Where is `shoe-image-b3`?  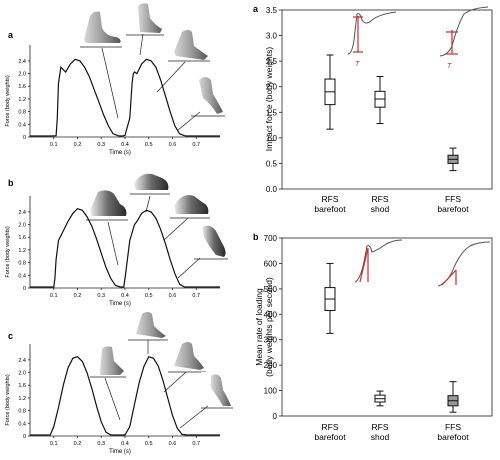
shoe-image-b3 is located at coordinates (190, 203).